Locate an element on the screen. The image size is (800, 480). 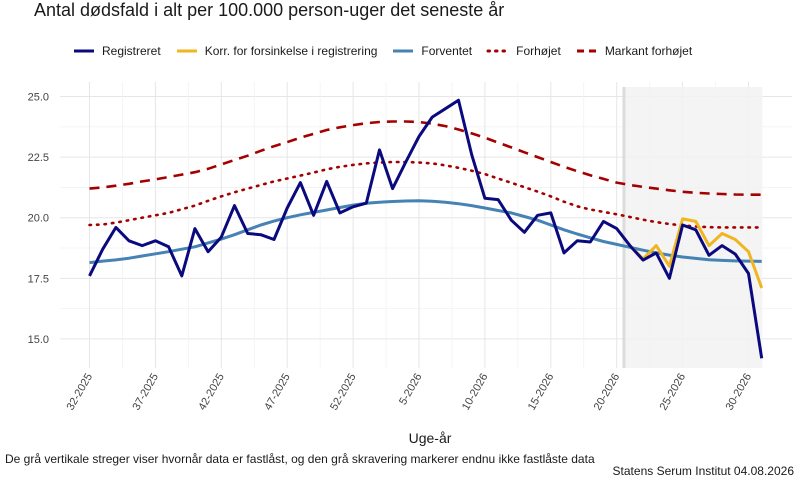
x-tick-label: 5-2026 is located at coordinates (411, 390).